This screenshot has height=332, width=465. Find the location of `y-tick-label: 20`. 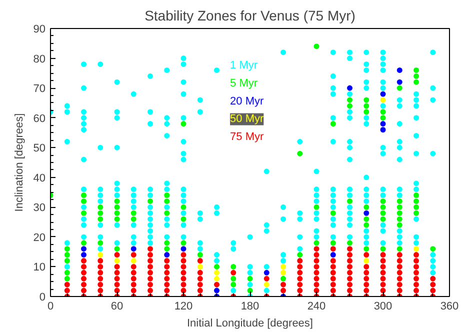

y-tick-label: 20 is located at coordinates (39, 238).